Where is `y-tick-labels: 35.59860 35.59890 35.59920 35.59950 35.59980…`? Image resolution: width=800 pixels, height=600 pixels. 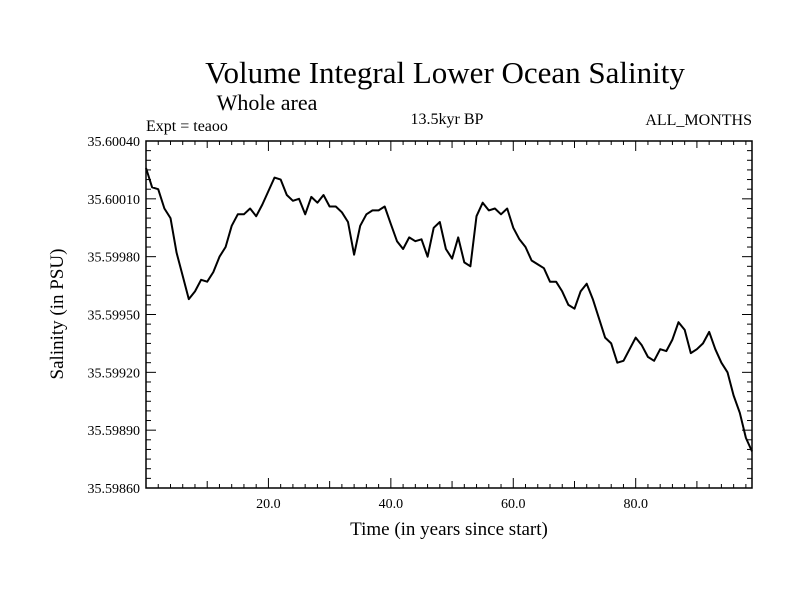 y-tick-labels: 35.59860 35.59890 35.59920 35.59950 35.59980… is located at coordinates (114, 316).